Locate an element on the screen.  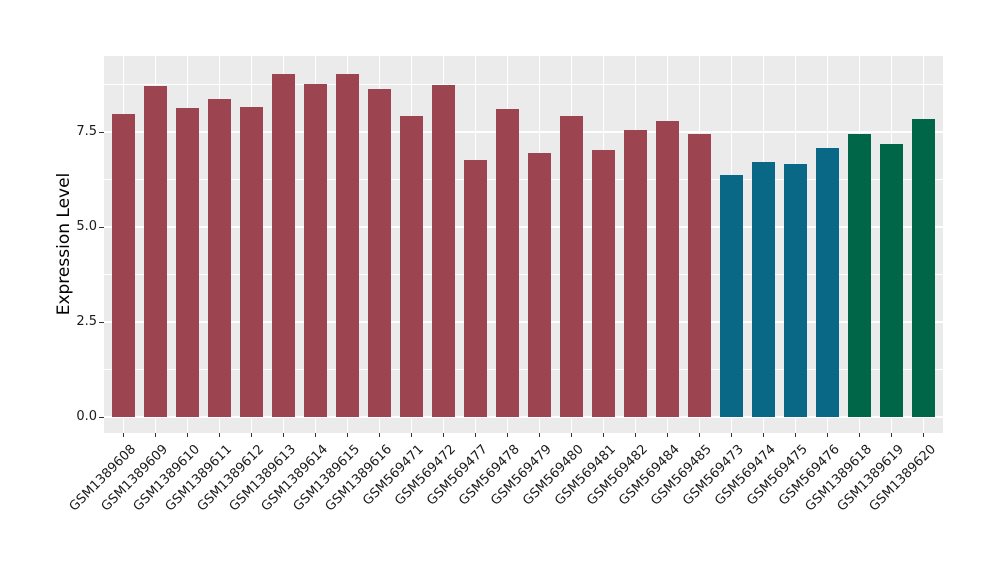
y-tick-label: 2.5 is located at coordinates (86, 321).